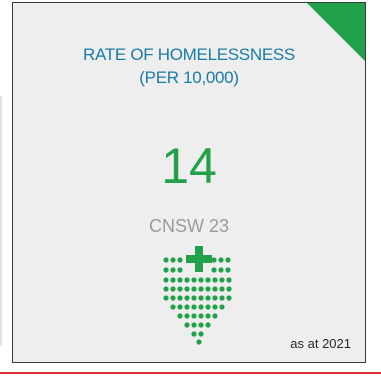 This screenshot has height=380, width=381. Describe the element at coordinates (190, 373) in the screenshot. I see `bottom-rule` at that location.